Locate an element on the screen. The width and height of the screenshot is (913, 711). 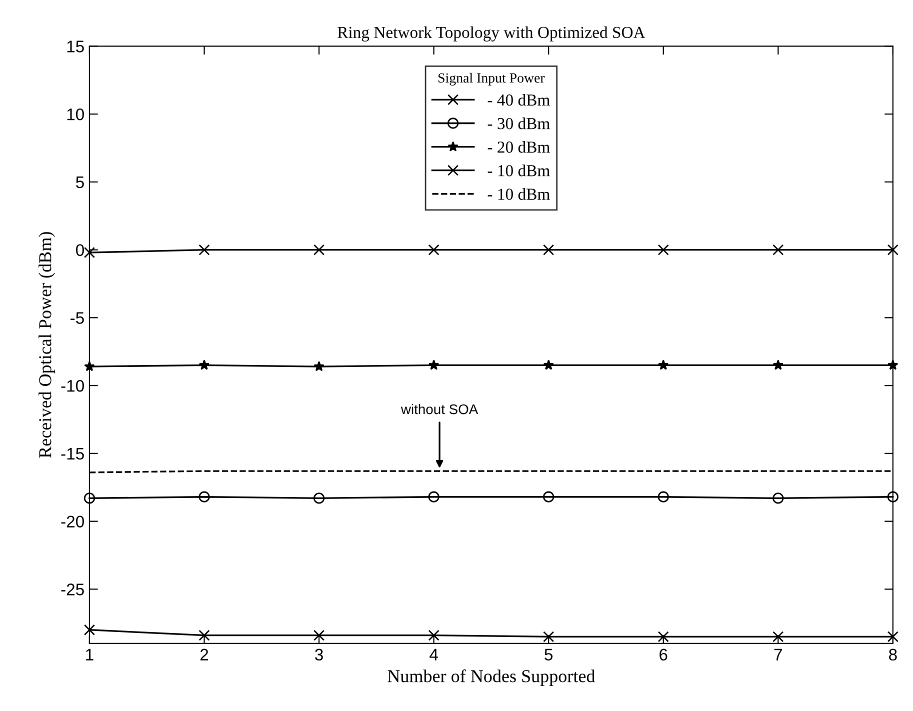
x-tick-label: 2 is located at coordinates (204, 654).